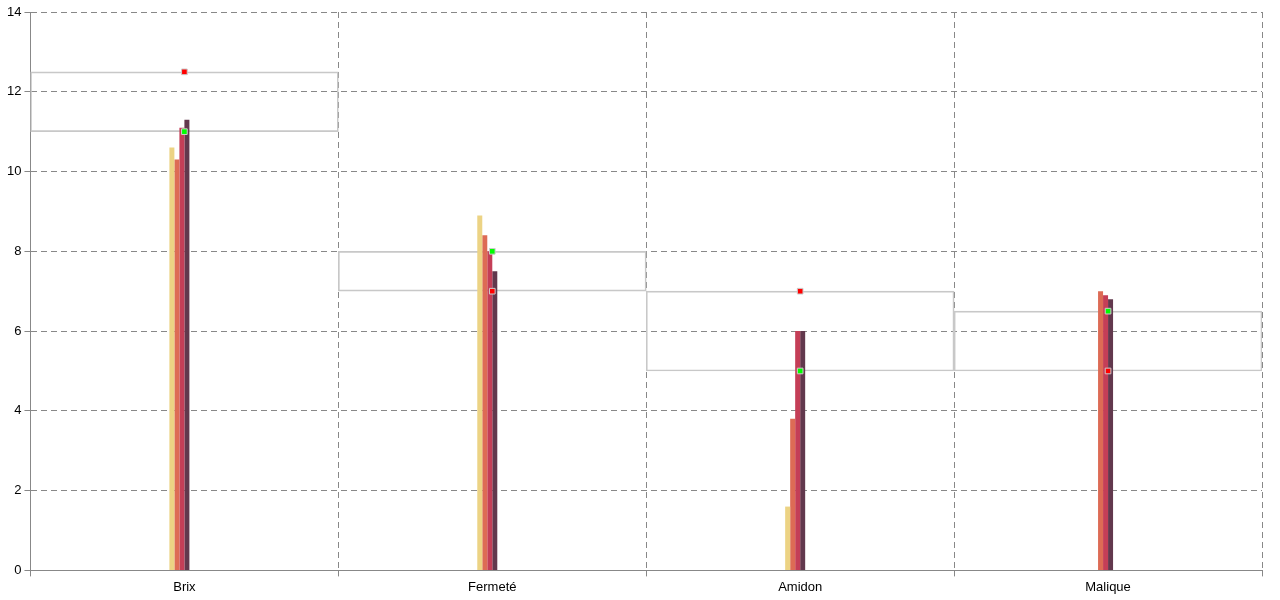 The width and height of the screenshot is (1280, 600). Describe the element at coordinates (18, 330) in the screenshot. I see `y-tick-label: 6` at that location.